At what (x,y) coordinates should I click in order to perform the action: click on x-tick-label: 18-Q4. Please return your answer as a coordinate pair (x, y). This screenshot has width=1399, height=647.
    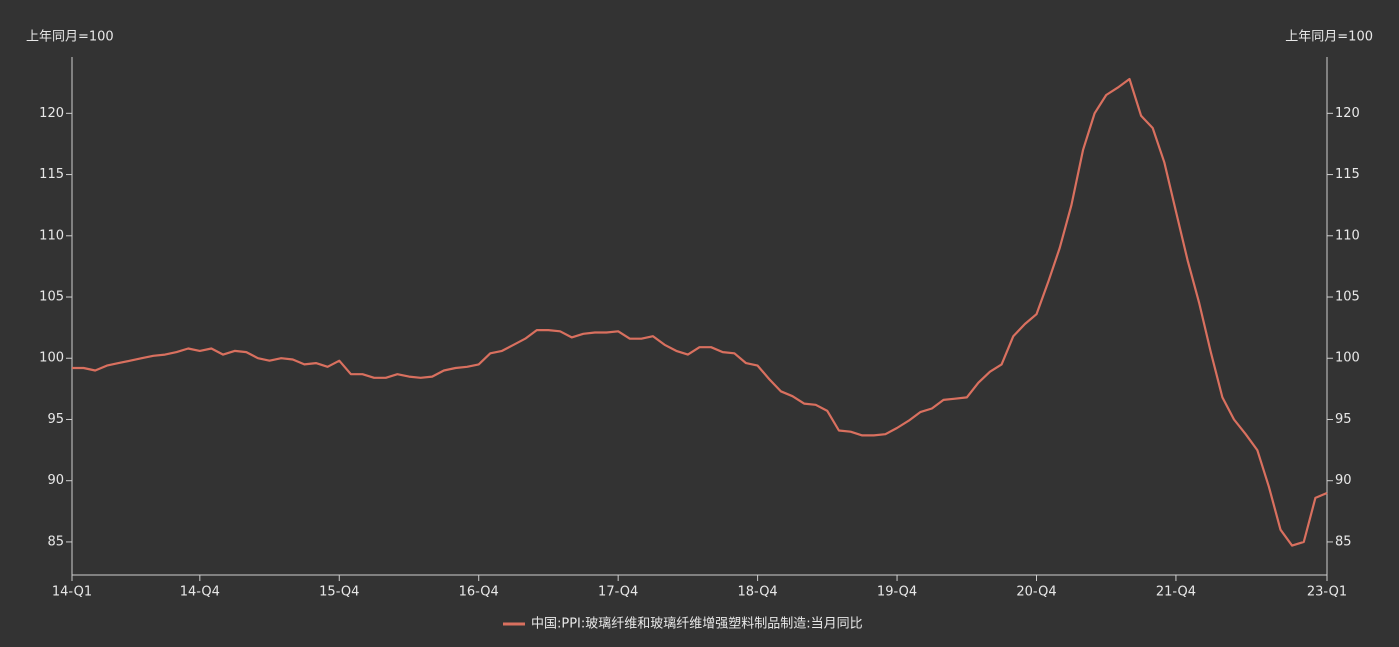
    Looking at the image, I should click on (757, 592).